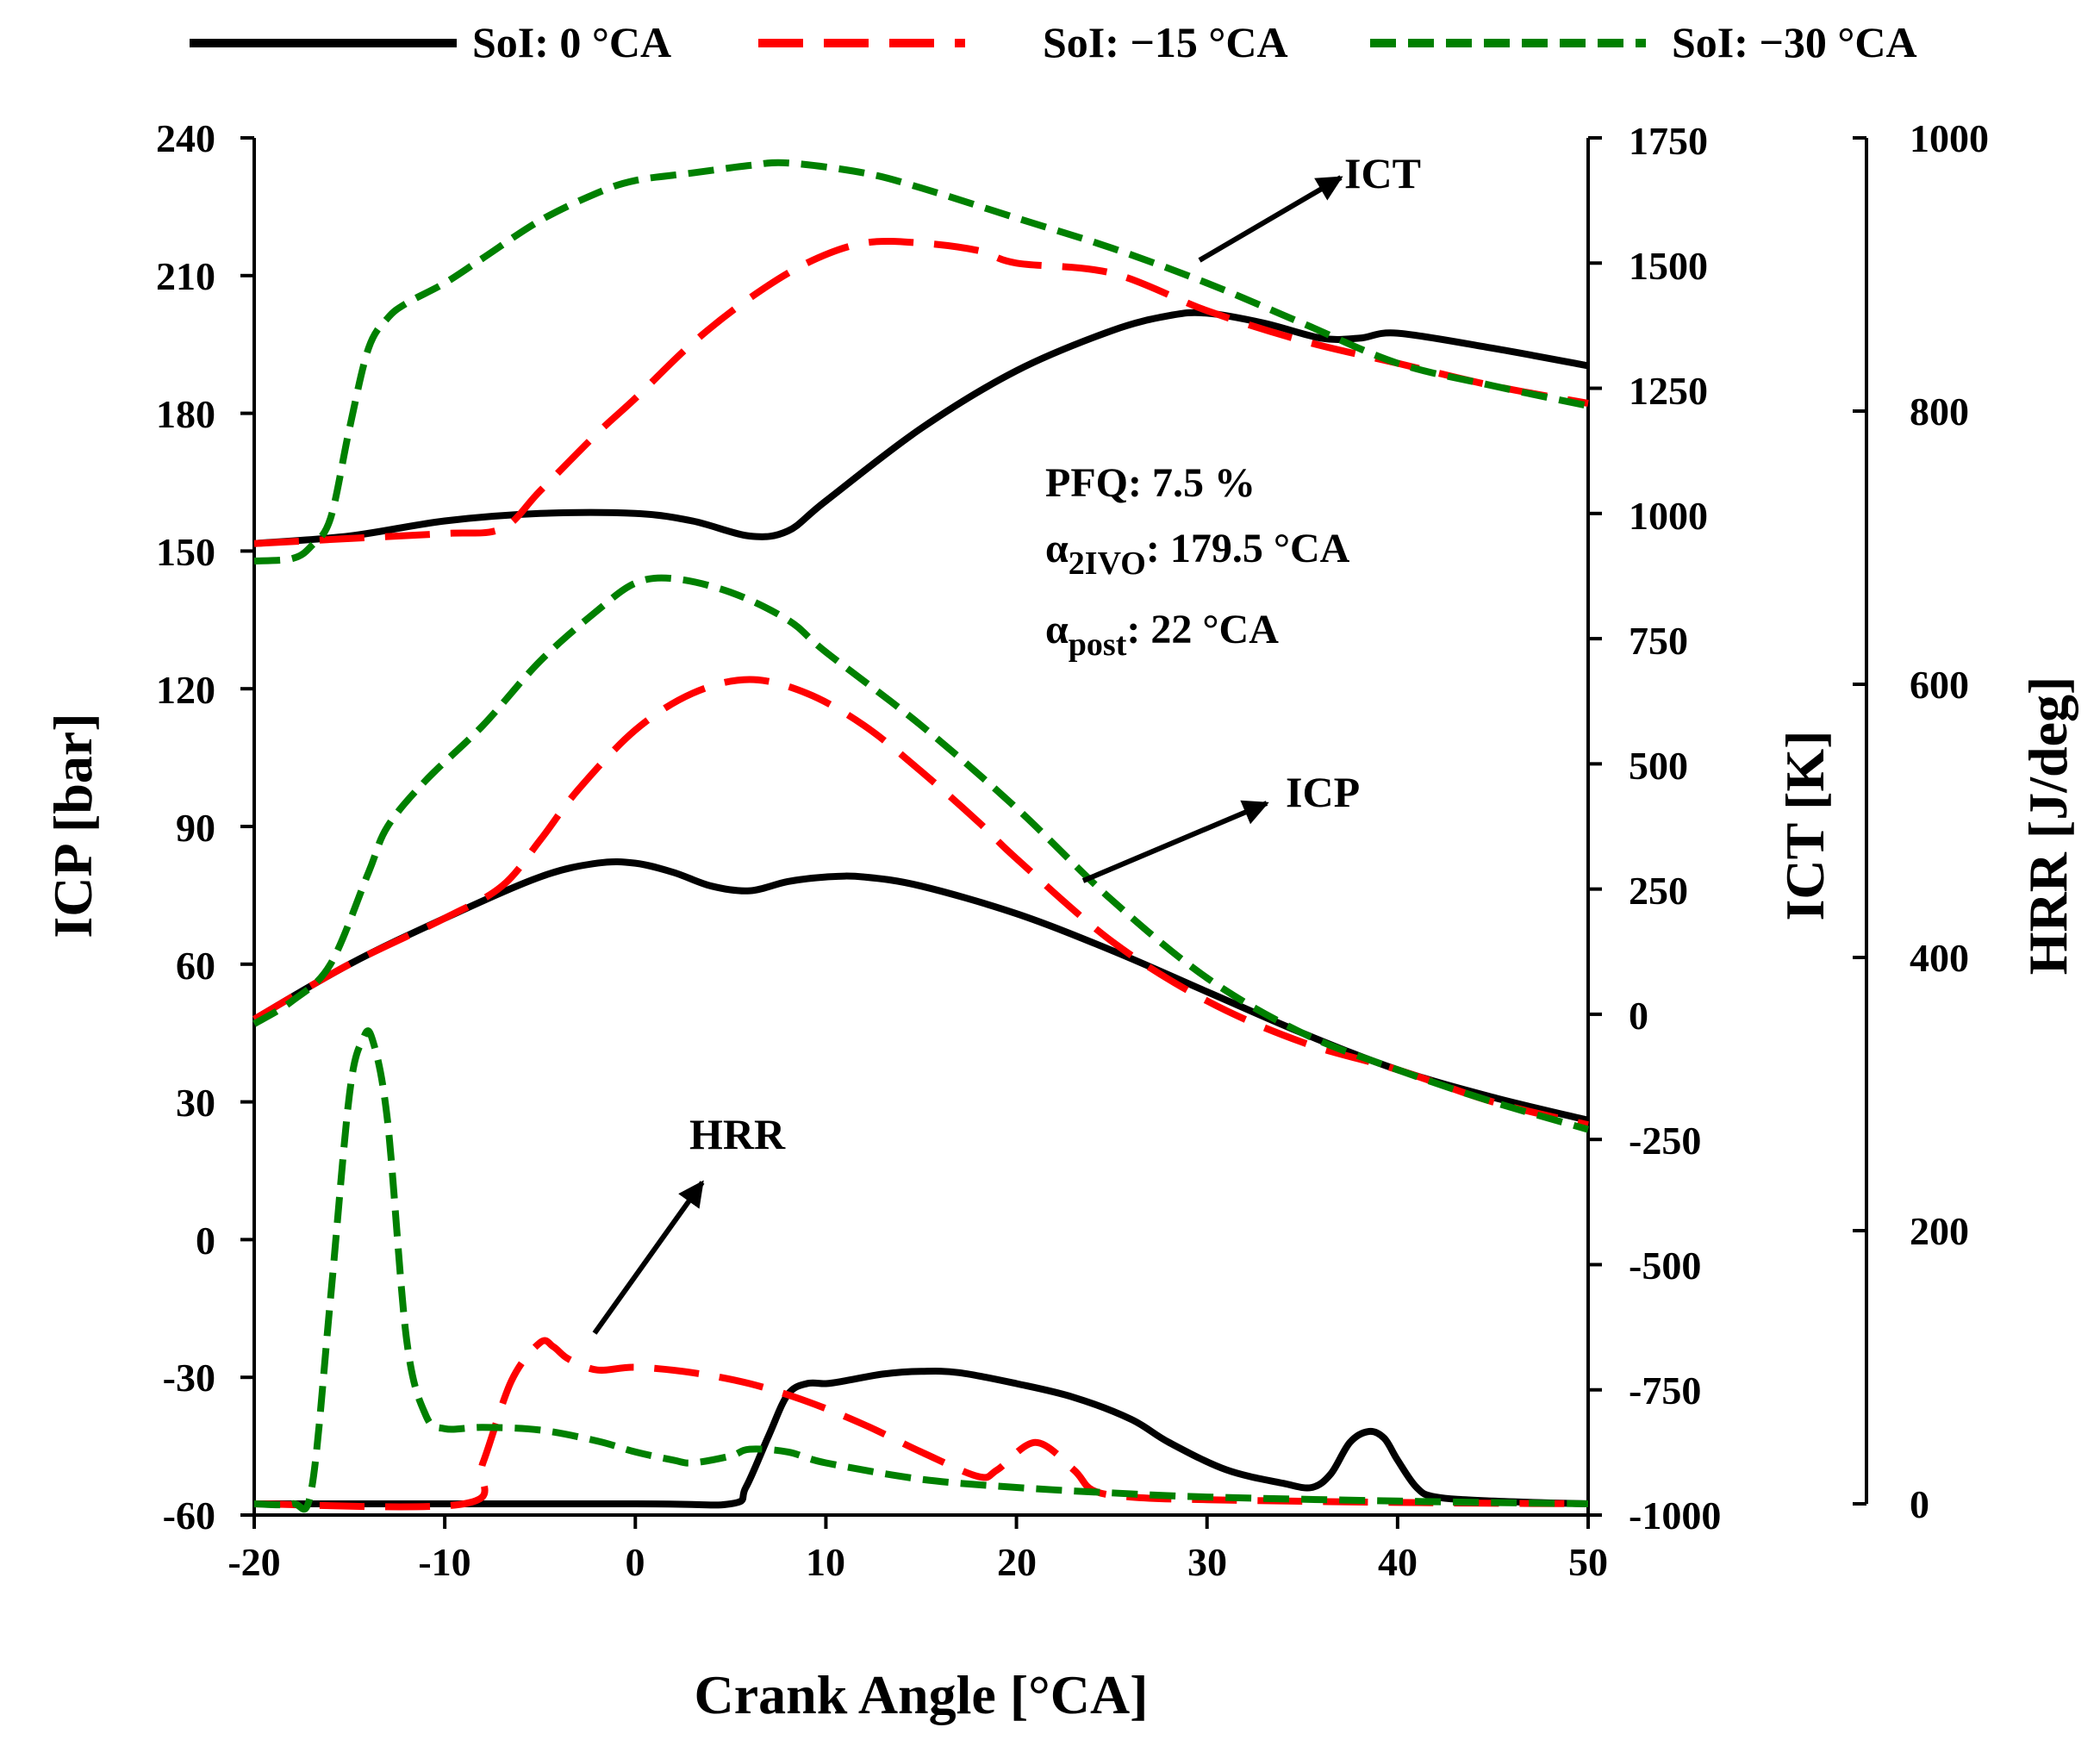 The image size is (2100, 1746). Describe the element at coordinates (648, 1258) in the screenshot. I see `hrr-arrow` at that location.